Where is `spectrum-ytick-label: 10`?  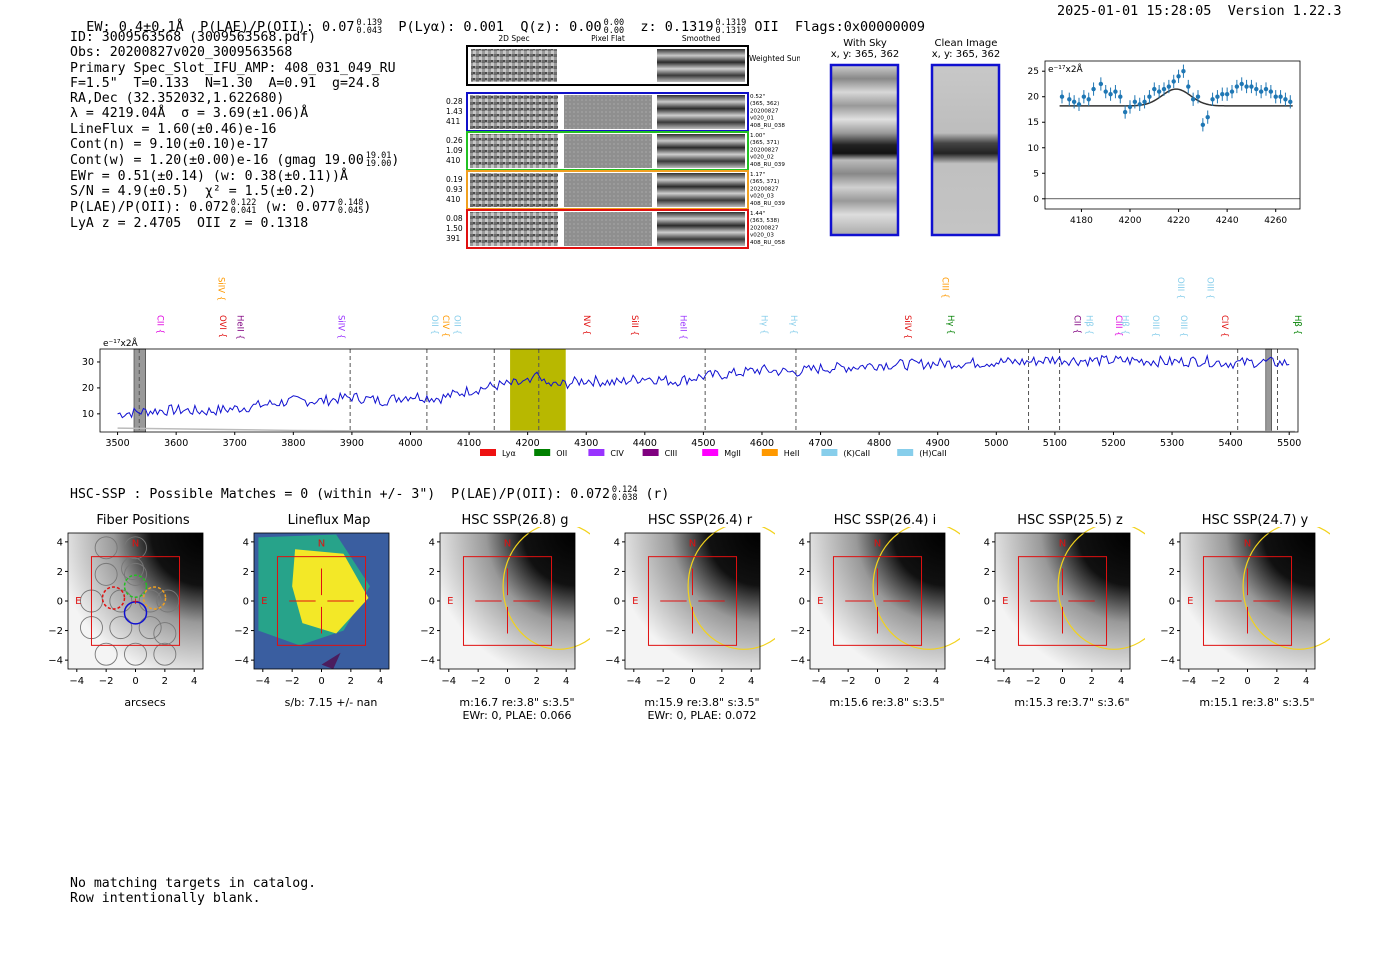
spectrum-ytick-label: 10 is located at coordinates (88, 414).